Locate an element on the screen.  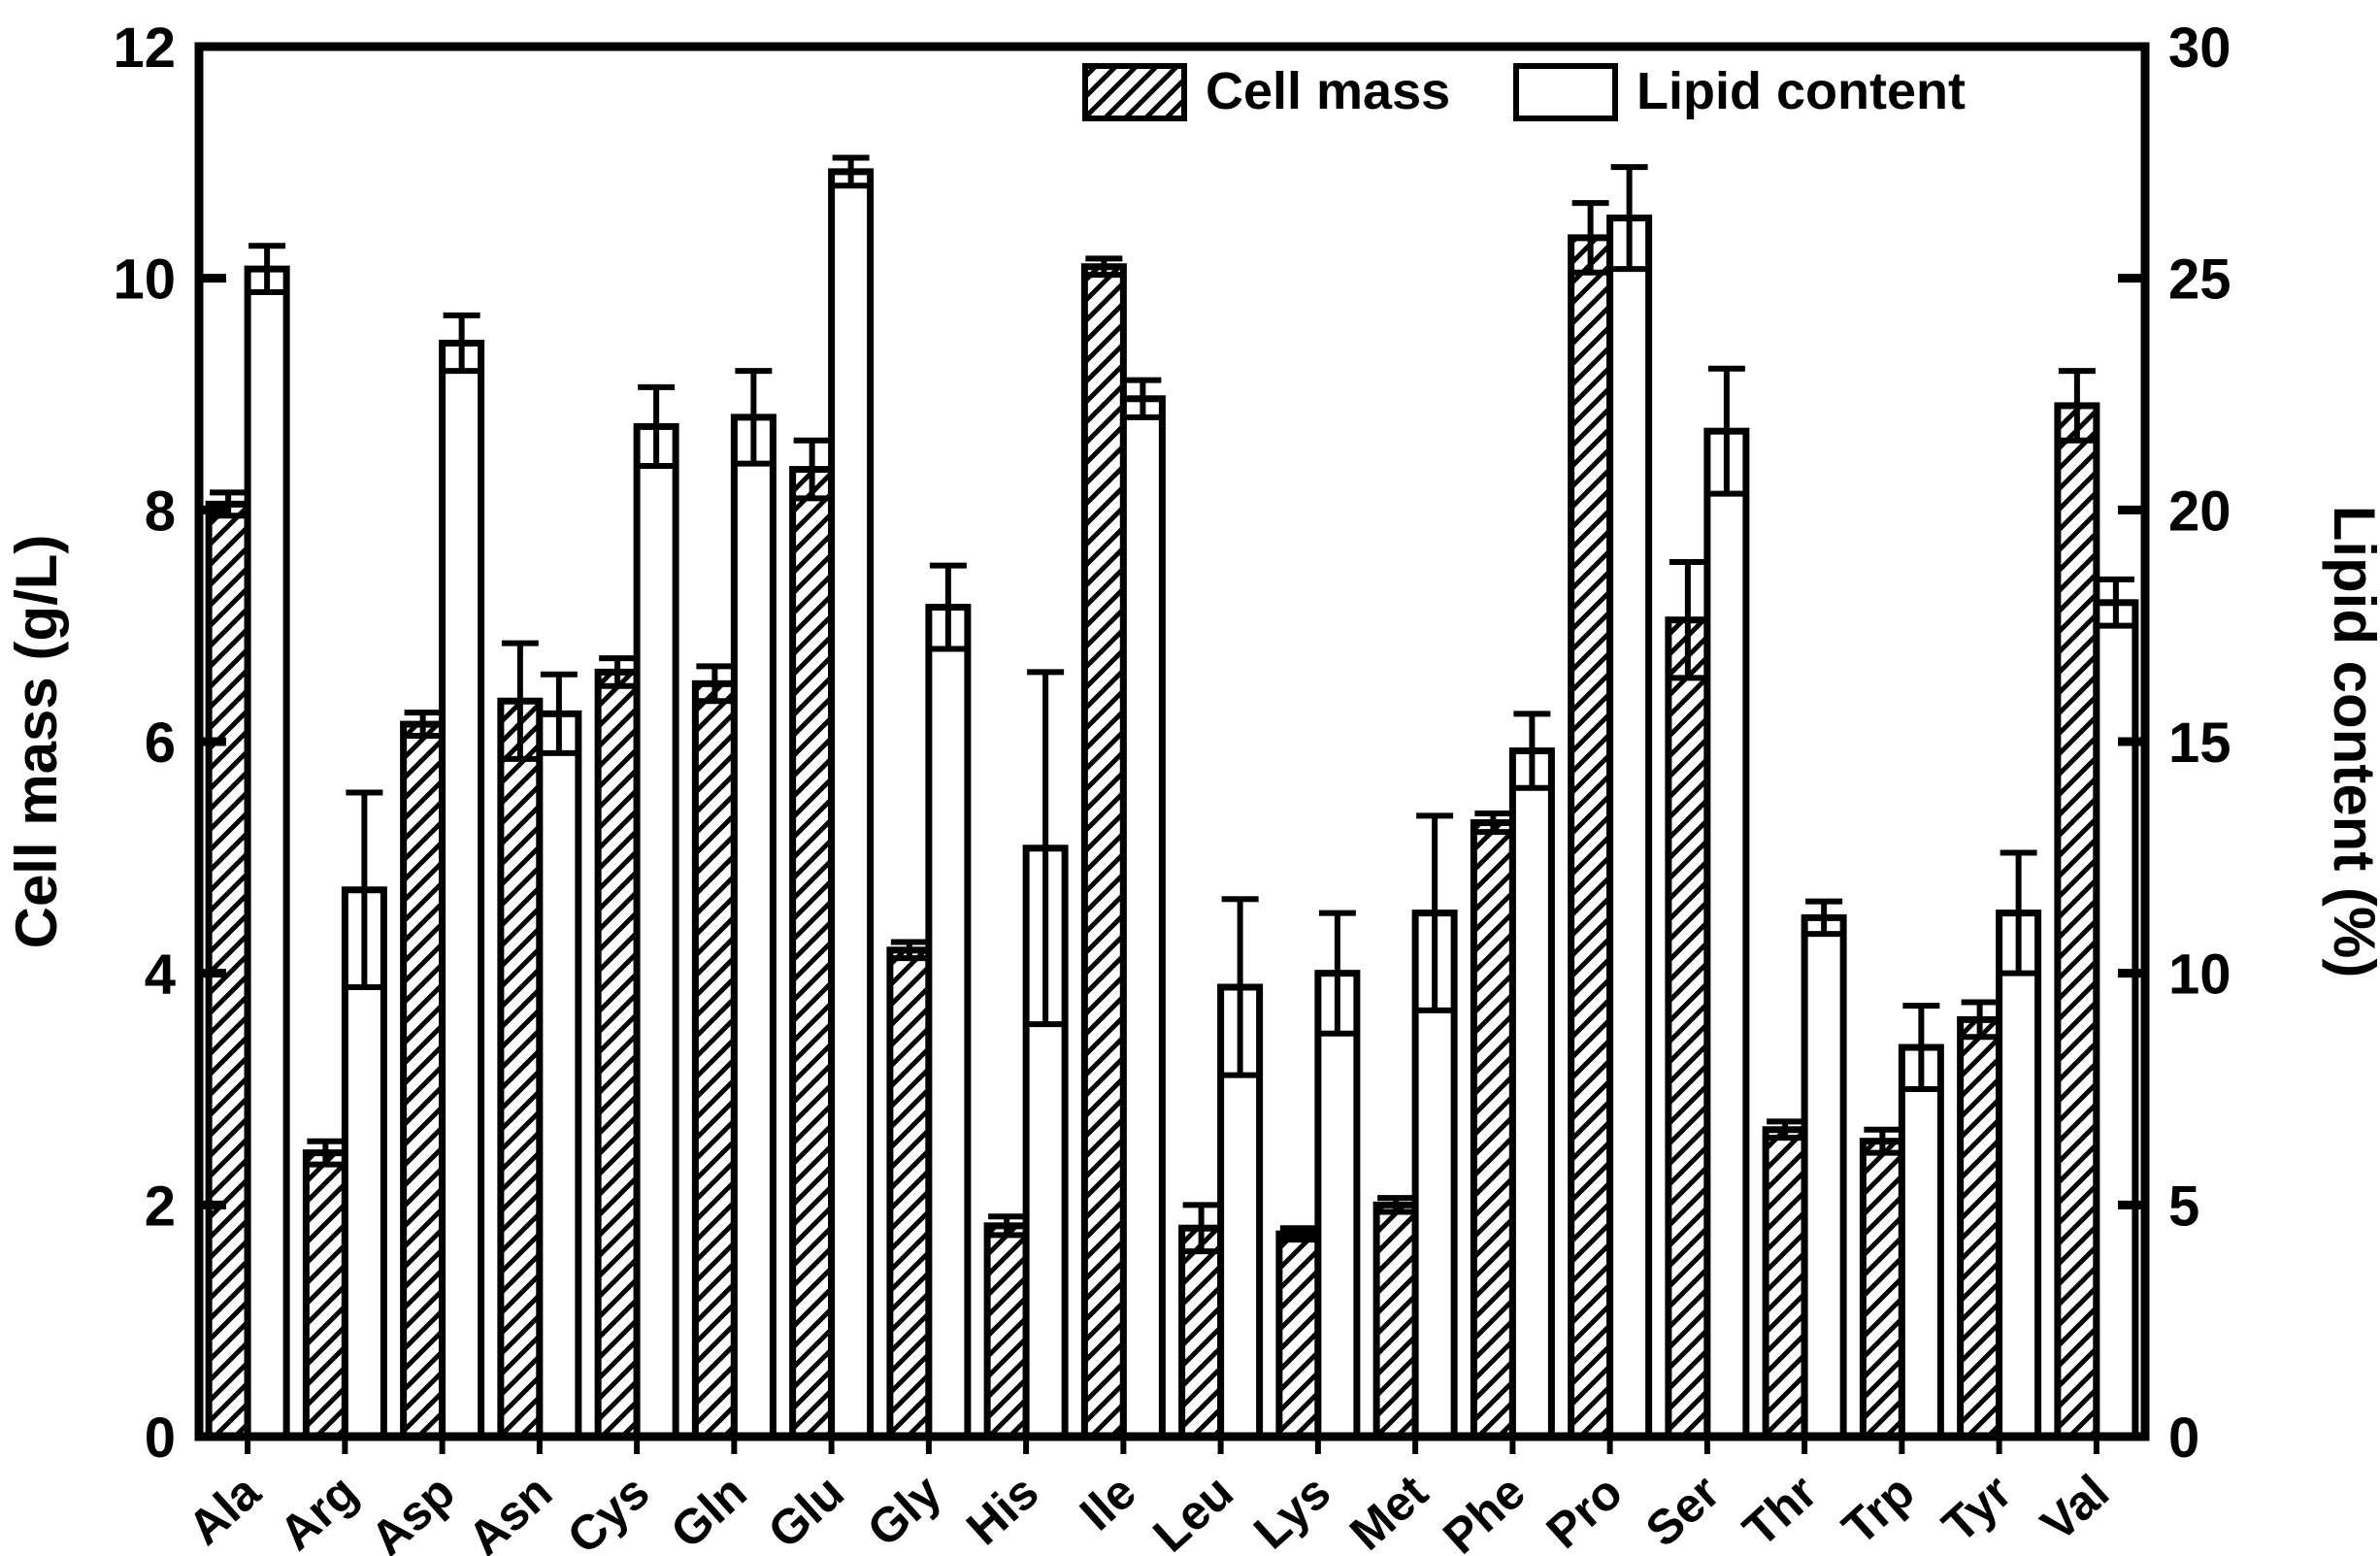
bar-lipid-content-glu is located at coordinates (851, 804).